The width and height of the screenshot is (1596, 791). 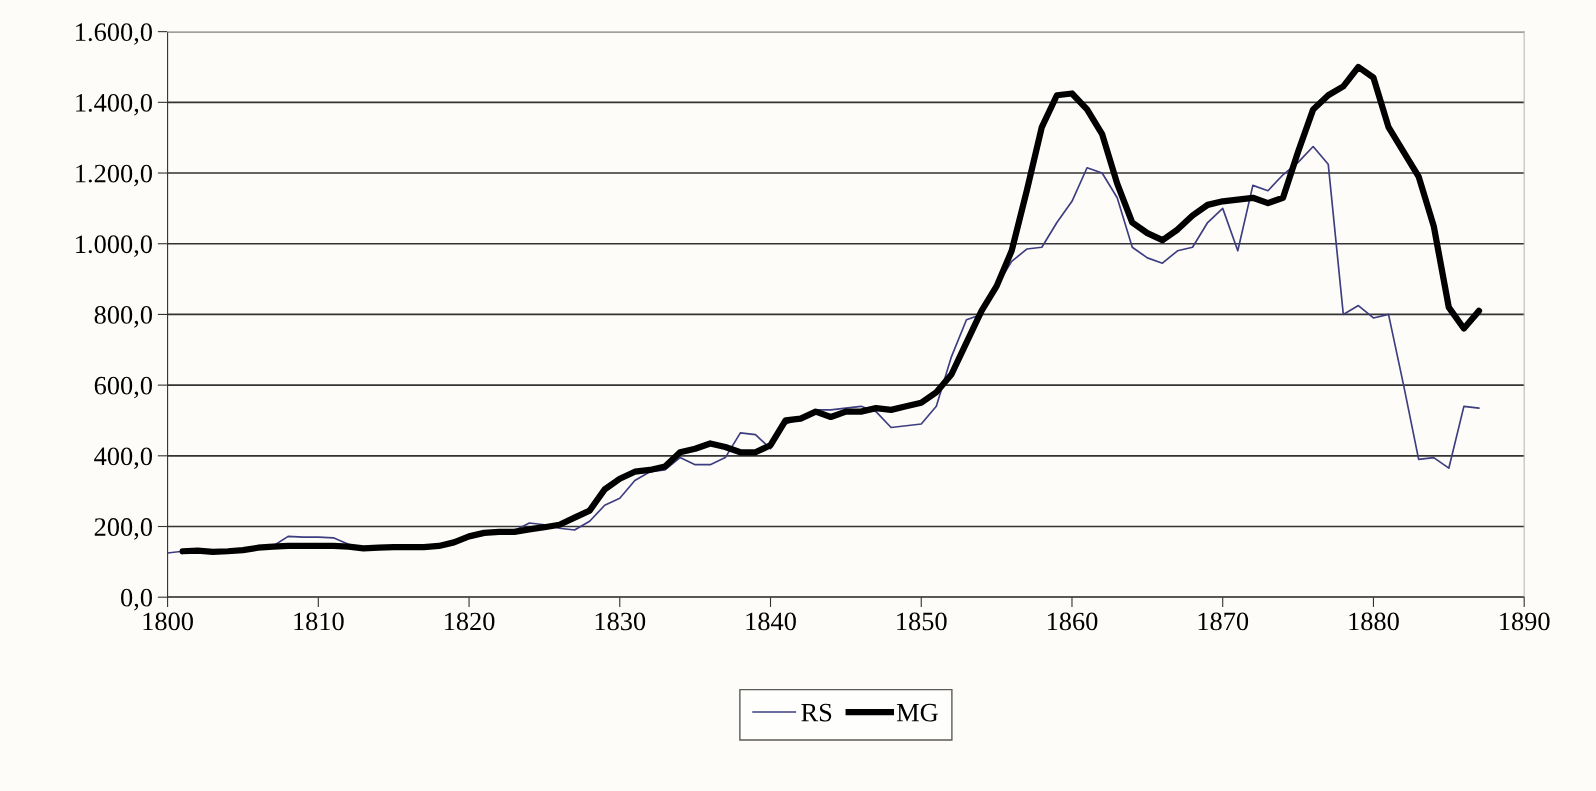 What do you see at coordinates (168, 621) in the screenshot?
I see `x-tick-label: 1800` at bounding box center [168, 621].